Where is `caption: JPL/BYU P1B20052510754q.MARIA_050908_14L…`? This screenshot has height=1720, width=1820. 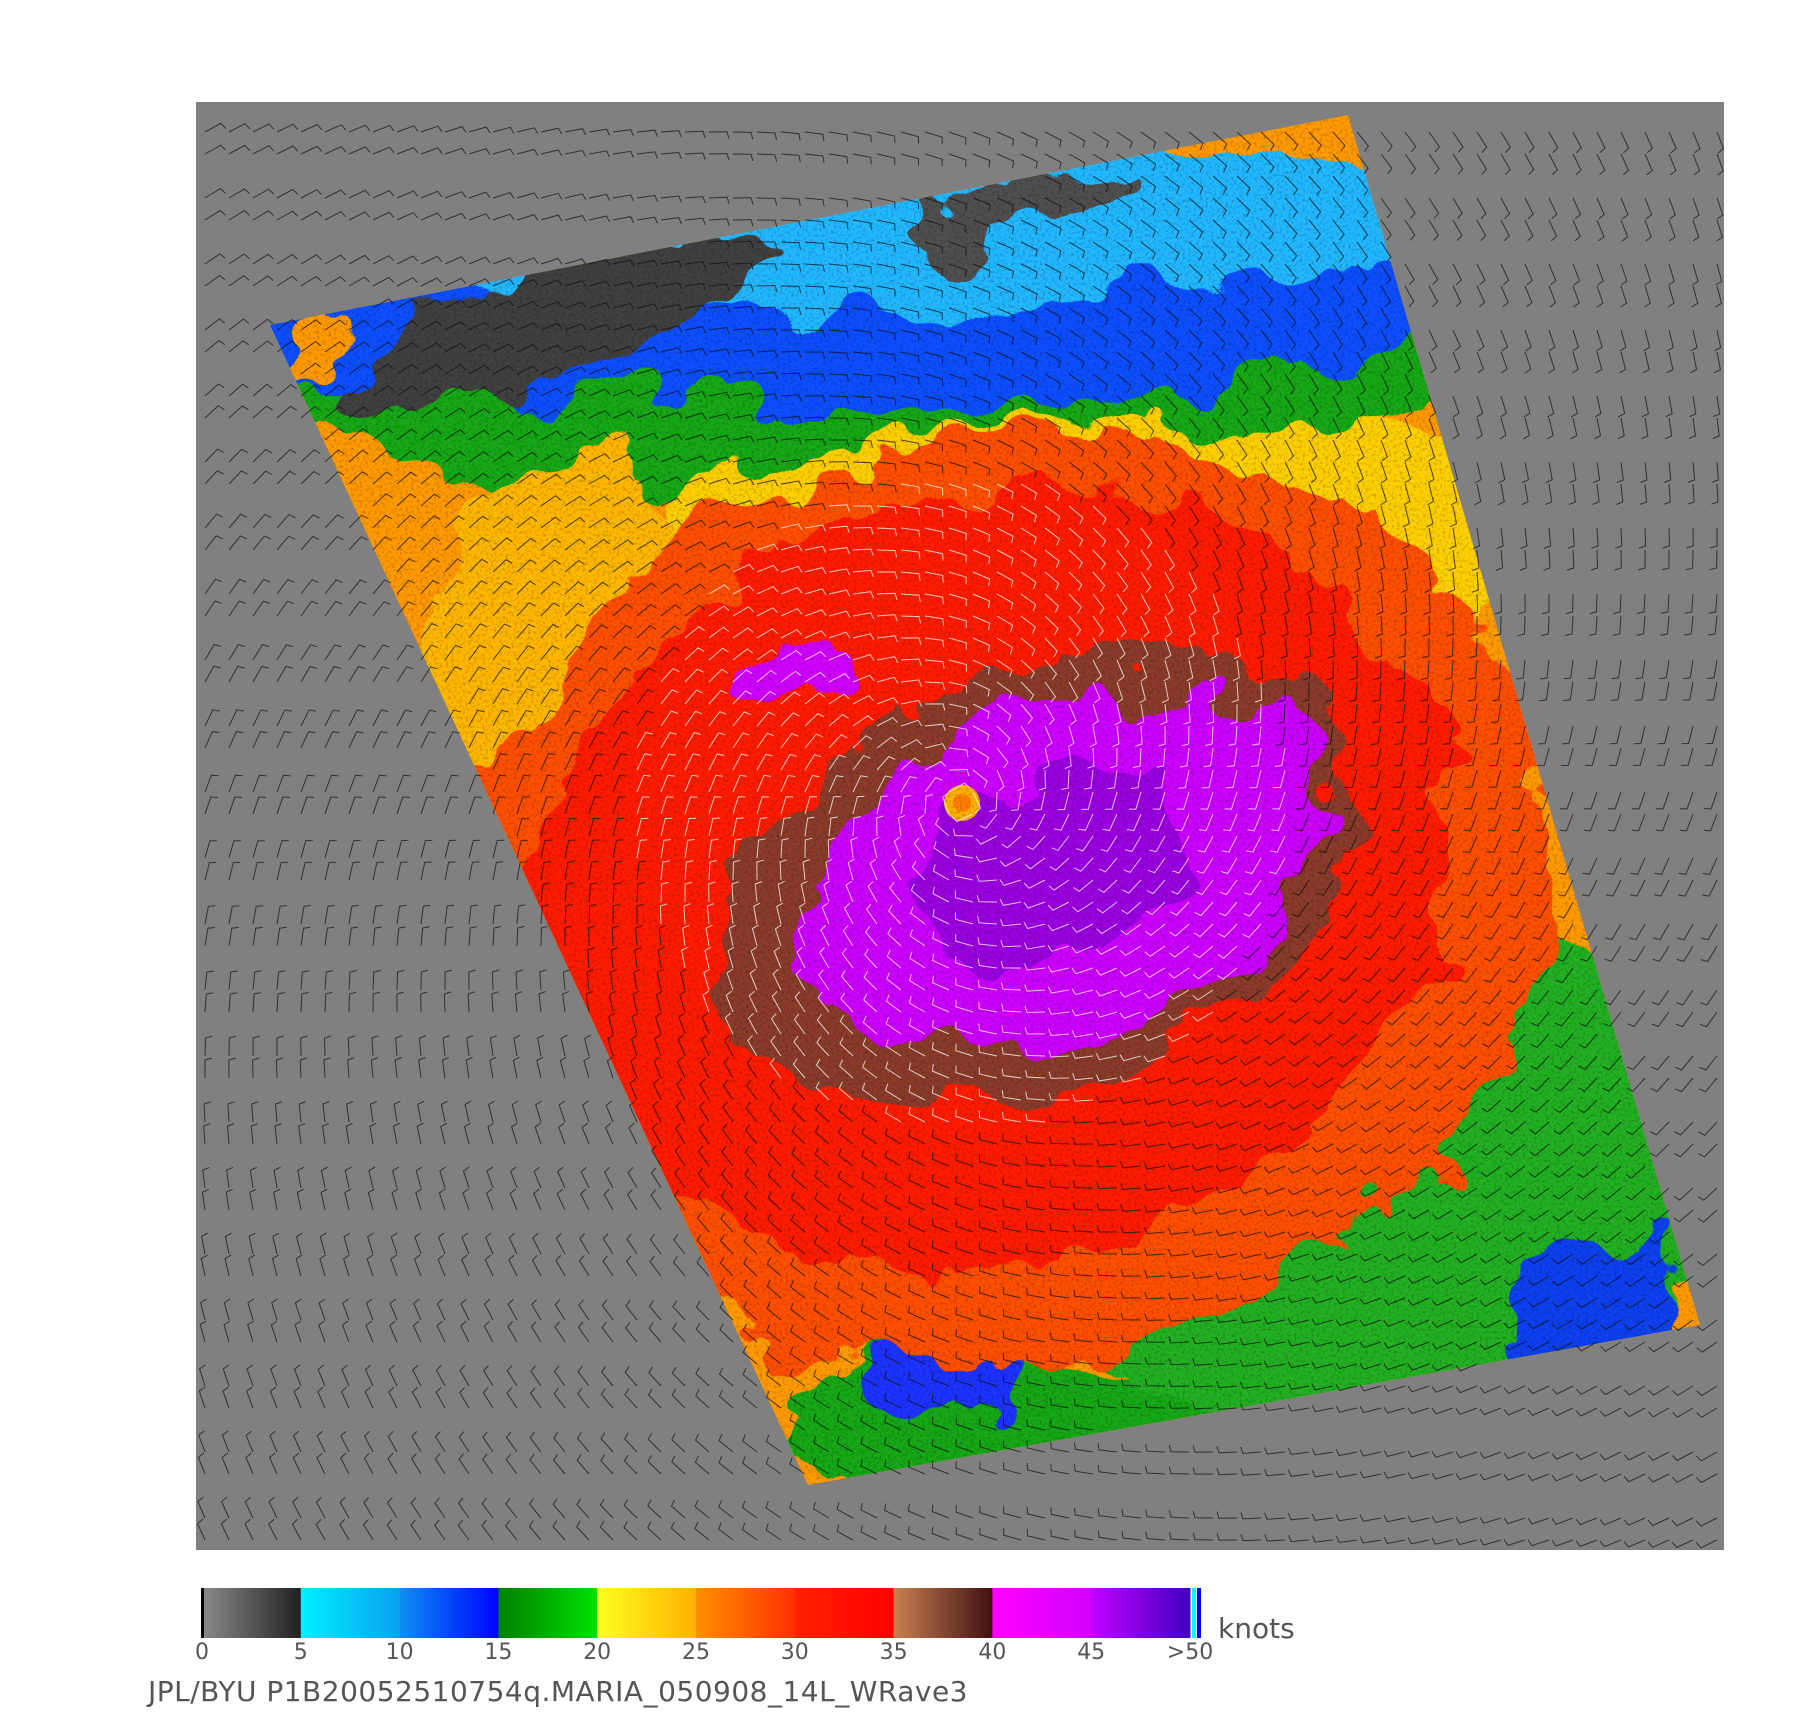
caption: JPL/BYU P1B20052510754q.MARIA_050908_14L… is located at coordinates (558, 1691).